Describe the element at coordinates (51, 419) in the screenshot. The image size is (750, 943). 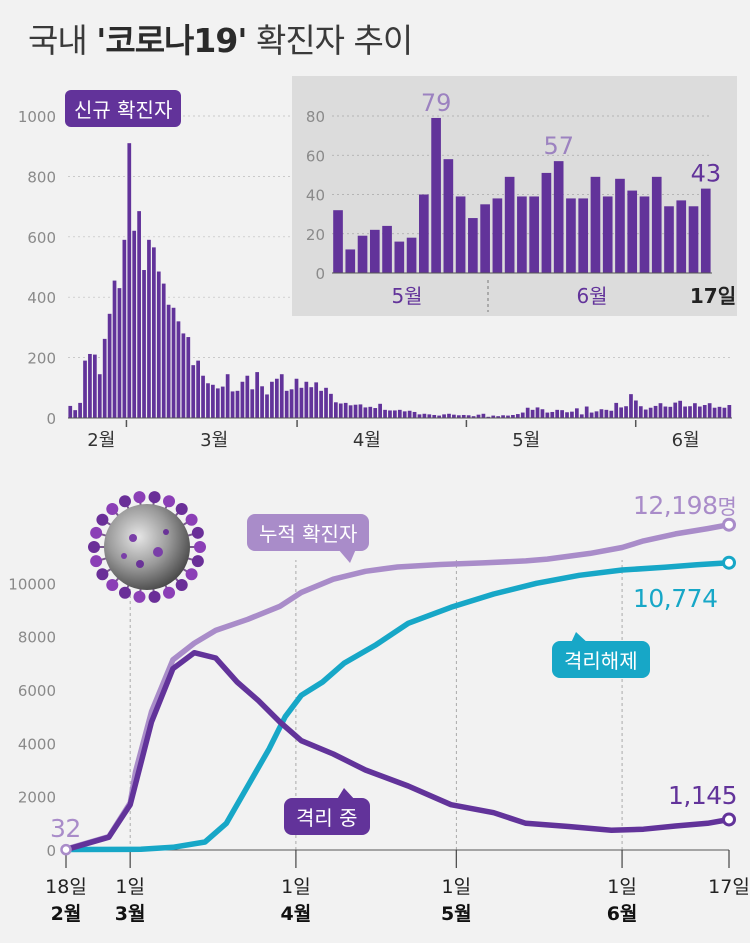
I see `daily-ytick-label: 0` at that location.